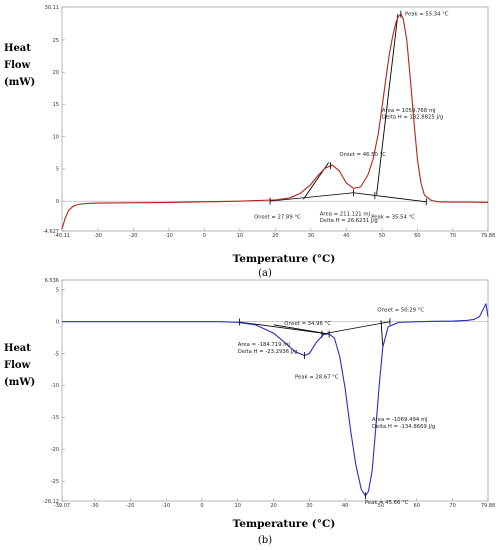  I want to click on panel-b-x-tick-label: 10, so click(238, 506).